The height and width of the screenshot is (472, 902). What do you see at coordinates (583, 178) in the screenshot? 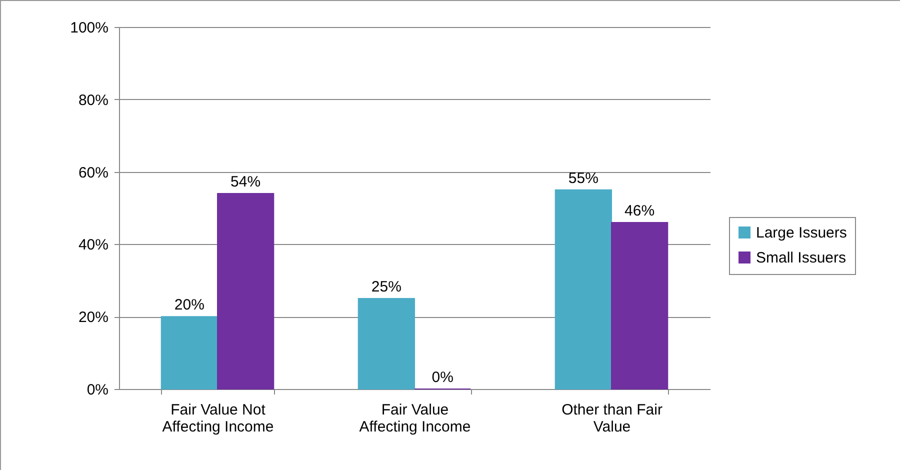
I see `data-label: 55%` at bounding box center [583, 178].